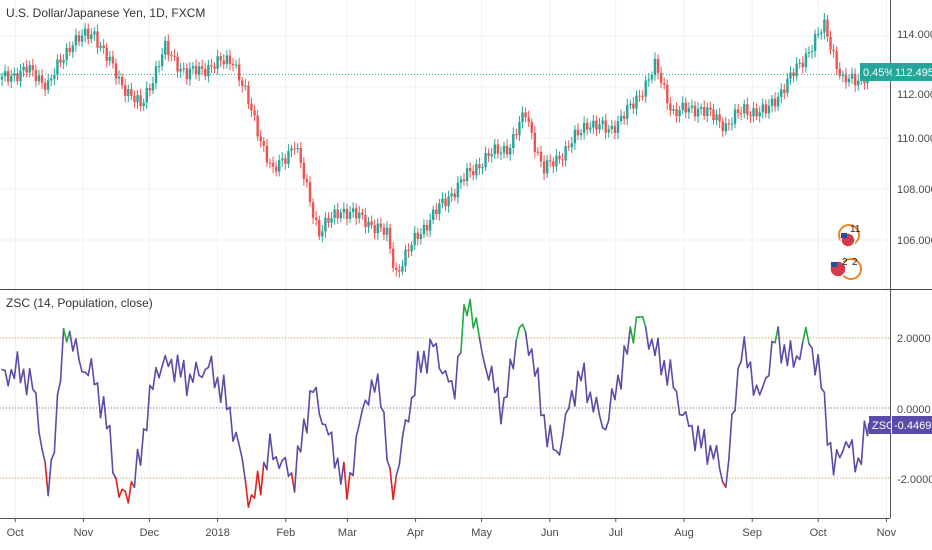 Image resolution: width=932 pixels, height=550 pixels. What do you see at coordinates (616, 533) in the screenshot?
I see `time-tick-label: Jul` at bounding box center [616, 533].